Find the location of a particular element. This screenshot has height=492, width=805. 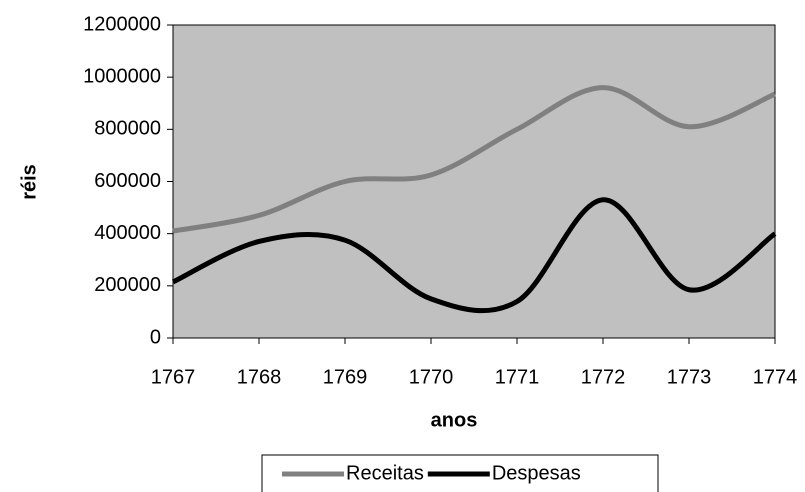

y-axis-label: réis is located at coordinates (29, 182).